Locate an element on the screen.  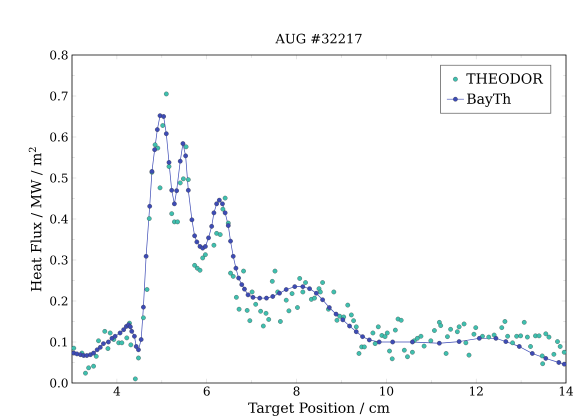
y-tick-label: 0.0 is located at coordinates (59, 383).